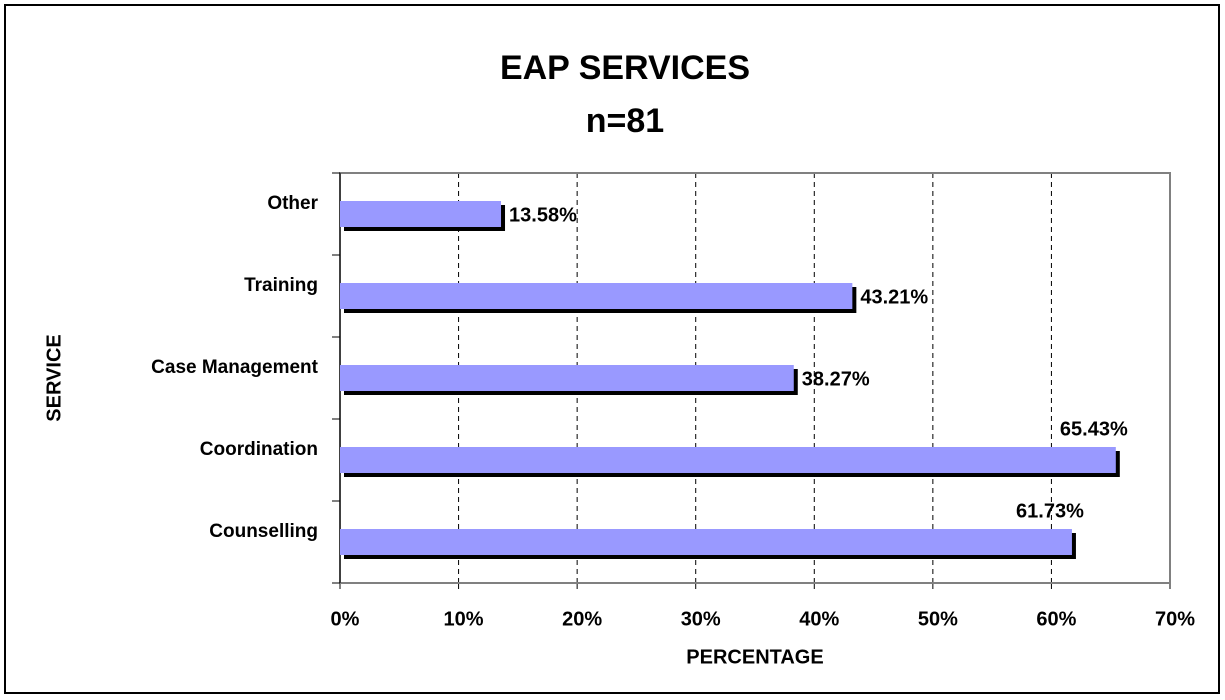 The height and width of the screenshot is (700, 1225). I want to click on y-tick-label: Coordination, so click(259, 449).